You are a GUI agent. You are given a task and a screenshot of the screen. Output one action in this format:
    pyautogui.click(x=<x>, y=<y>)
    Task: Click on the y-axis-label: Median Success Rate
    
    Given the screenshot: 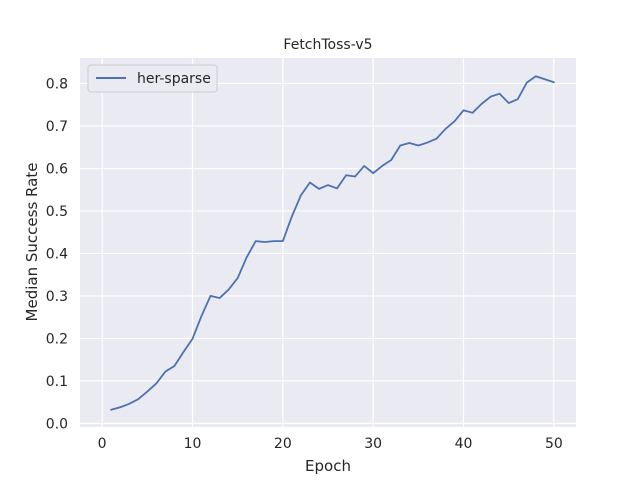 What is the action you would take?
    pyautogui.click(x=32, y=242)
    